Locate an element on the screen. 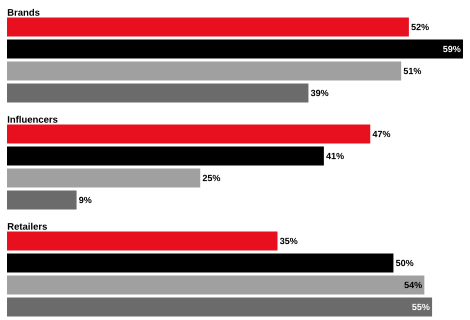  data-label: 59% is located at coordinates (452, 49).